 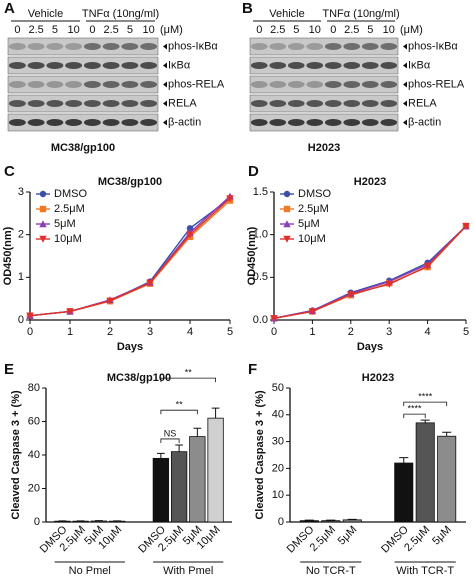 What do you see at coordinates (253, 171) in the screenshot?
I see `panel-label: D` at bounding box center [253, 171].